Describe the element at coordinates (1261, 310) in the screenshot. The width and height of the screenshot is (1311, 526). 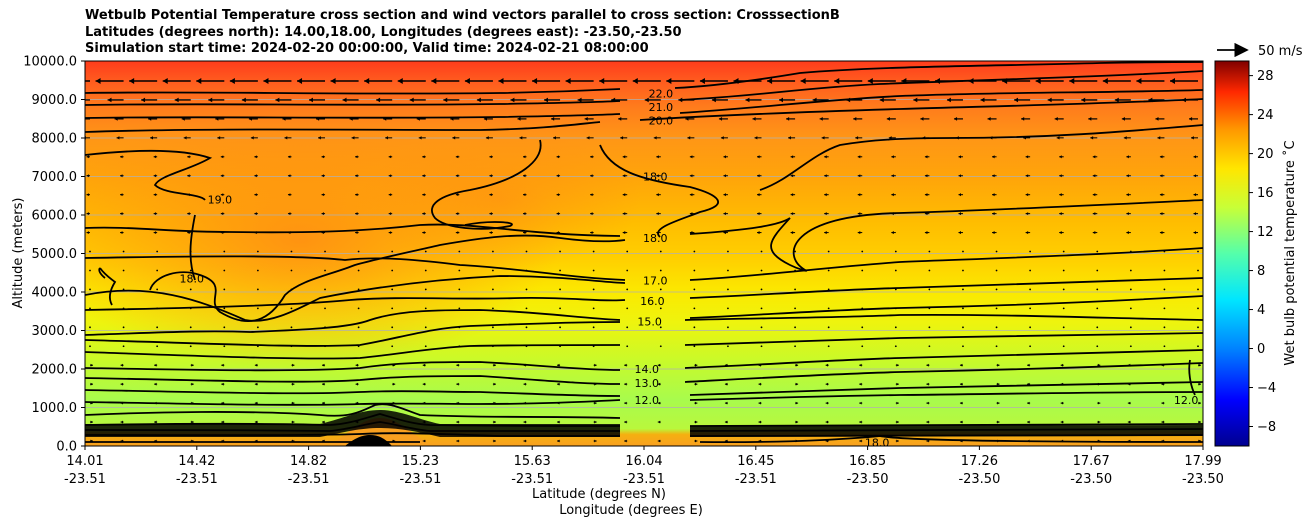
I see `colorbar-tick-label: 4` at that location.